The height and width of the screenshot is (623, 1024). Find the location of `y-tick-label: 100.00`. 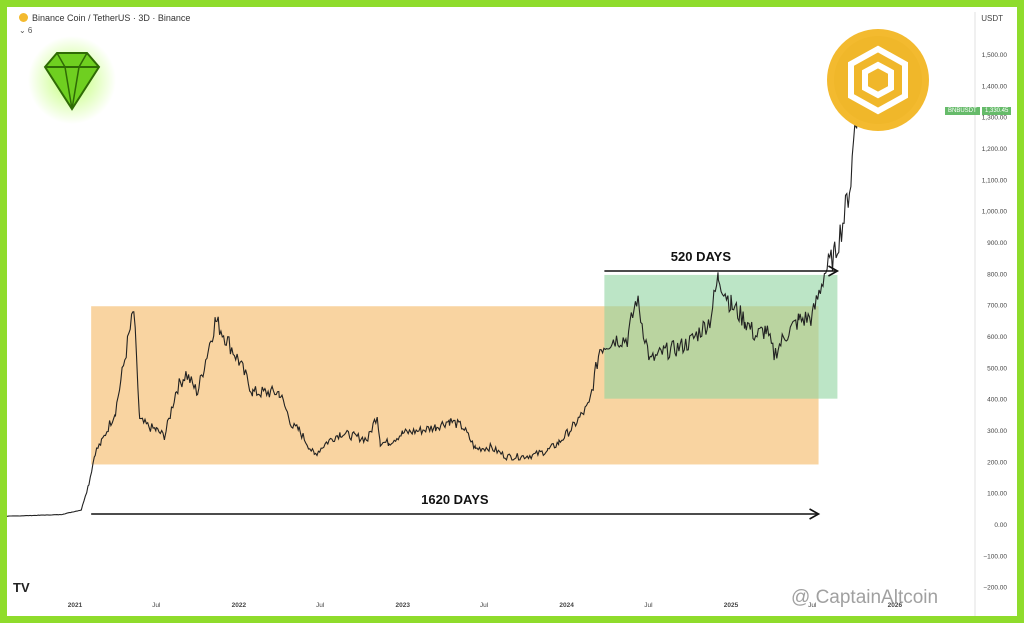

y-tick-label: 100.00 is located at coordinates (997, 494).